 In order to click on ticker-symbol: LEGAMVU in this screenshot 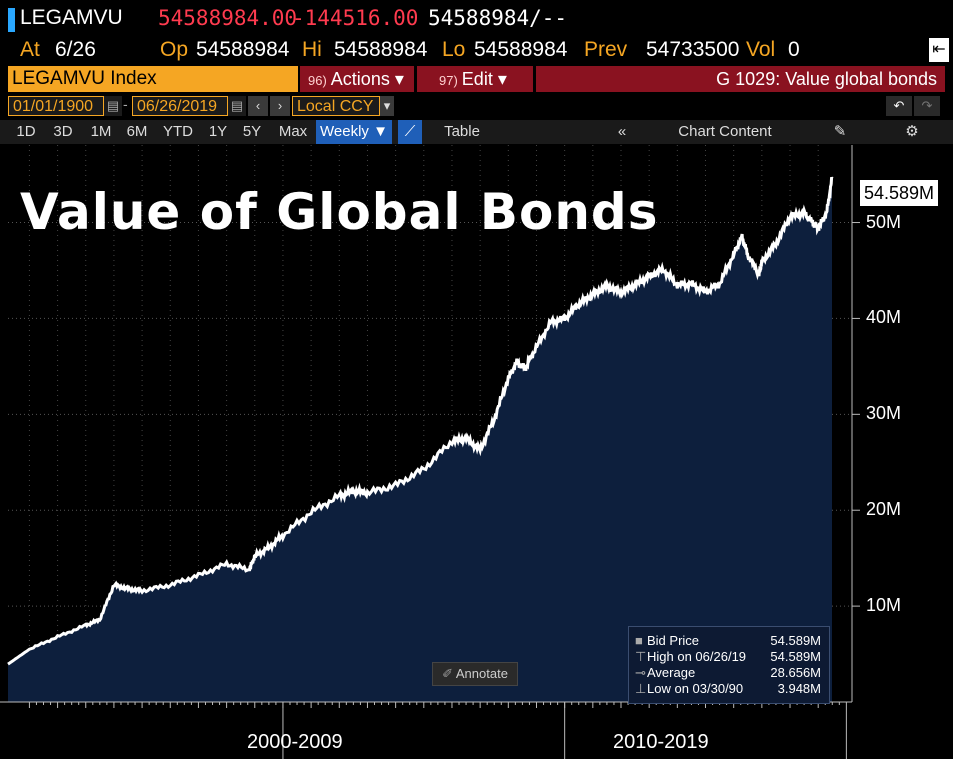, I will do `click(71, 17)`.